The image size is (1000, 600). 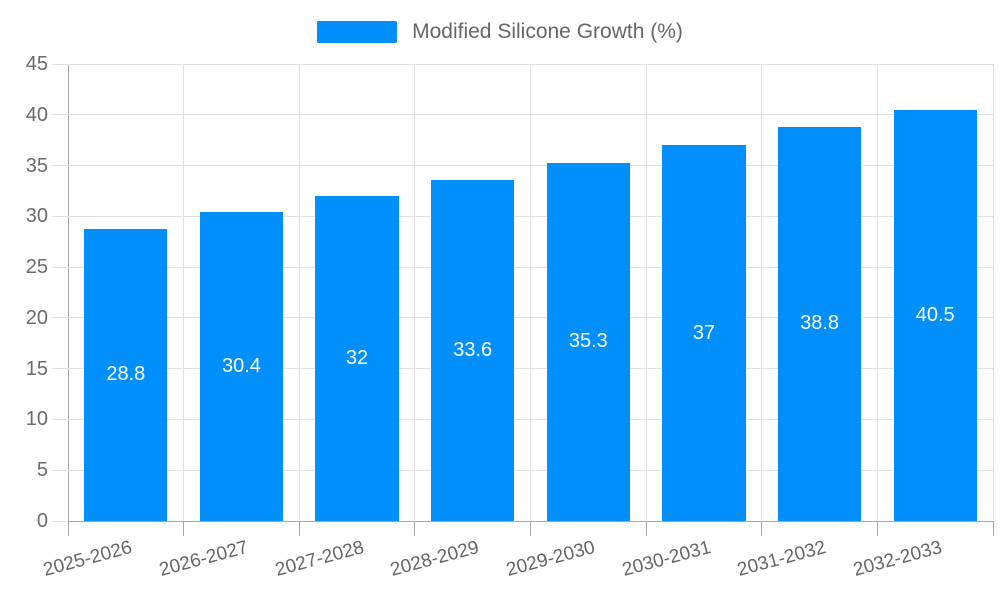 What do you see at coordinates (36, 368) in the screenshot?
I see `y-tick-label: 15` at bounding box center [36, 368].